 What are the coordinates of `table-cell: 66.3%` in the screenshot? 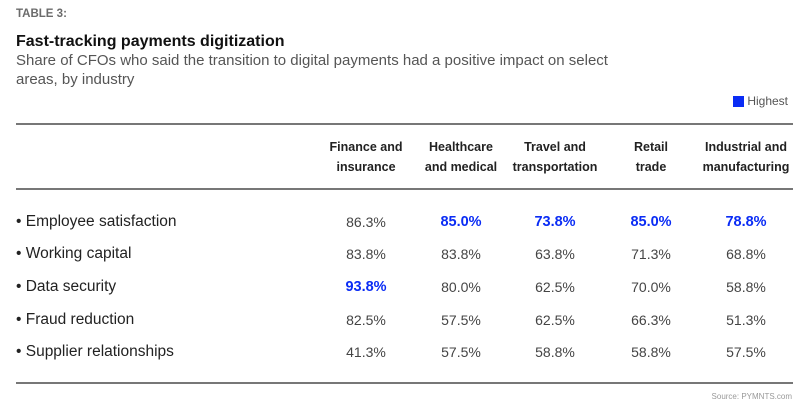 It's located at (651, 320).